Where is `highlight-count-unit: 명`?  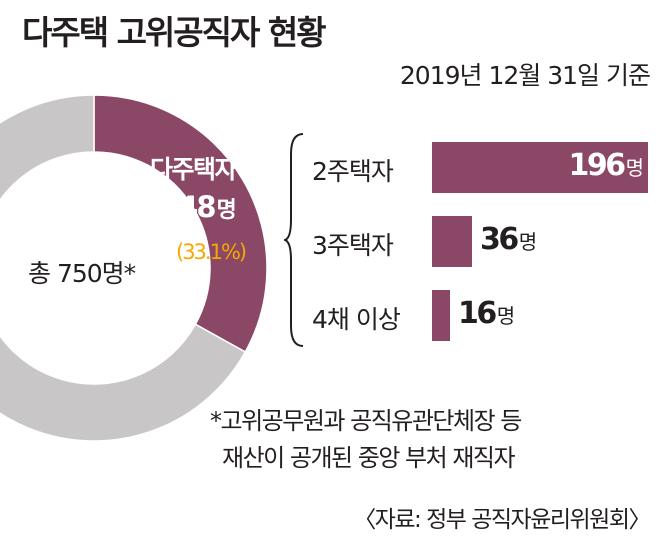 highlight-count-unit: 명 is located at coordinates (226, 210).